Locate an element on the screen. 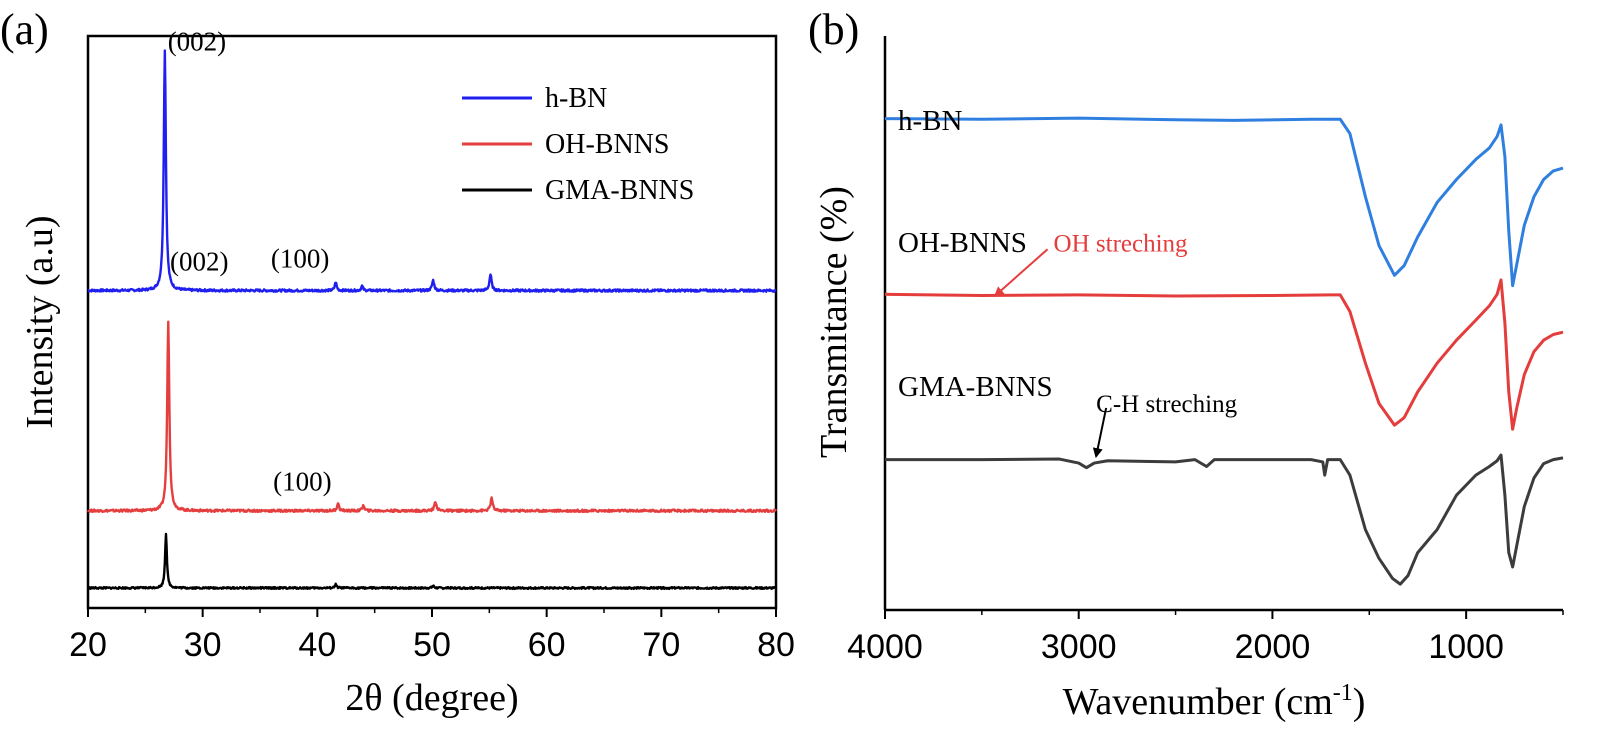 The image size is (1604, 748). sample-label-oh-bnns: OH-BNNS is located at coordinates (962, 243).